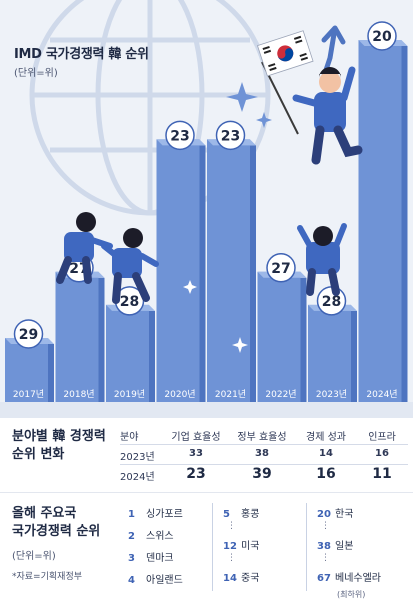 This screenshot has height=600, width=413. I want to click on ranking-source: *자료=기획재정부, so click(47, 577).